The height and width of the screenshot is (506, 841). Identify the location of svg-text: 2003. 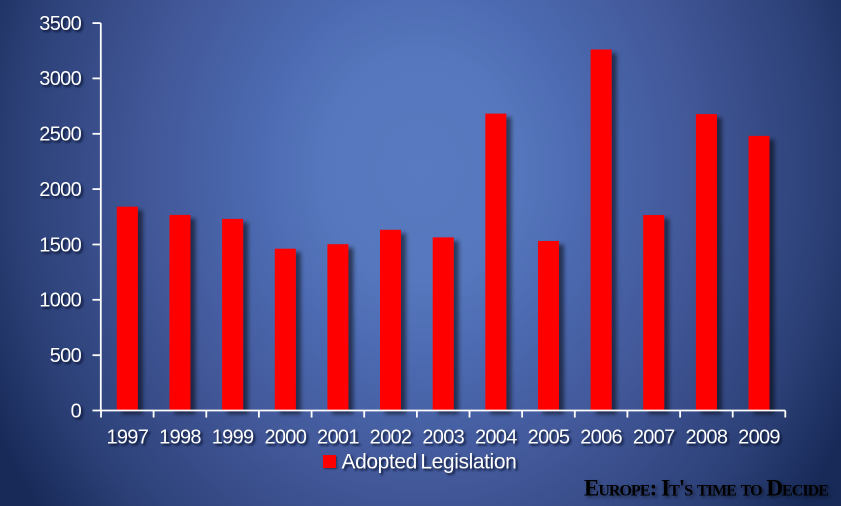
(443, 438).